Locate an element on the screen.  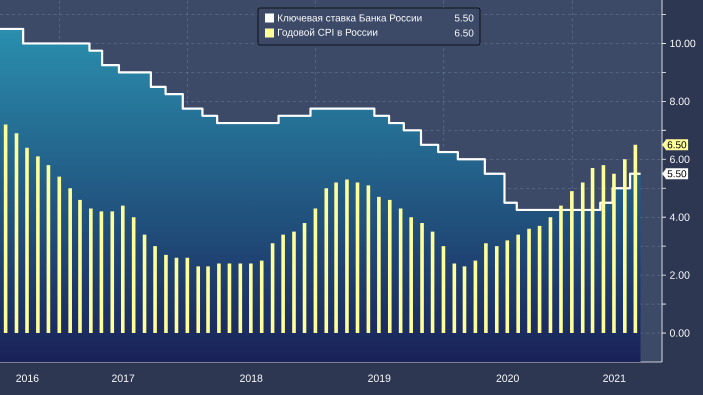
y-tick-label: 2.00 is located at coordinates (680, 275).